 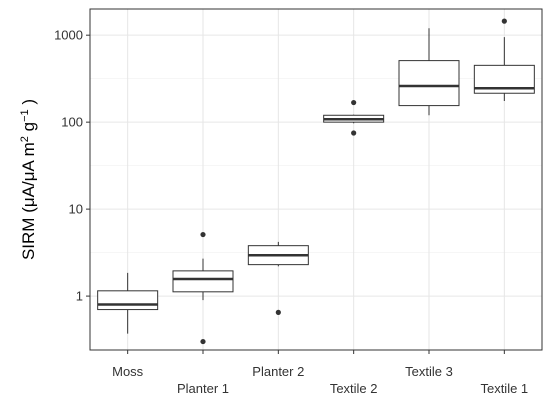 I want to click on x-tick-label: Moss, so click(x=128, y=371).